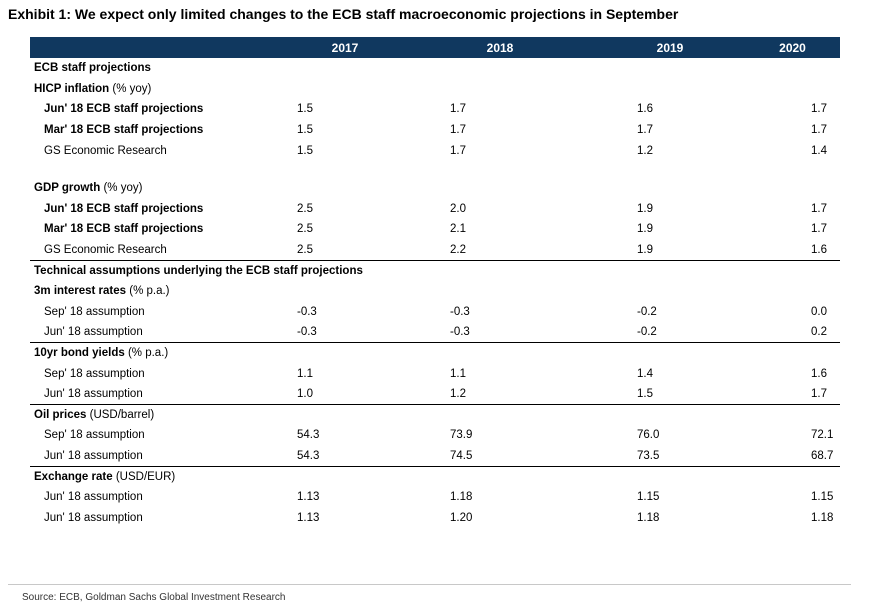 The height and width of the screenshot is (614, 881). Describe the element at coordinates (80, 291) in the screenshot. I see `group-name: 3m interest rates` at that location.